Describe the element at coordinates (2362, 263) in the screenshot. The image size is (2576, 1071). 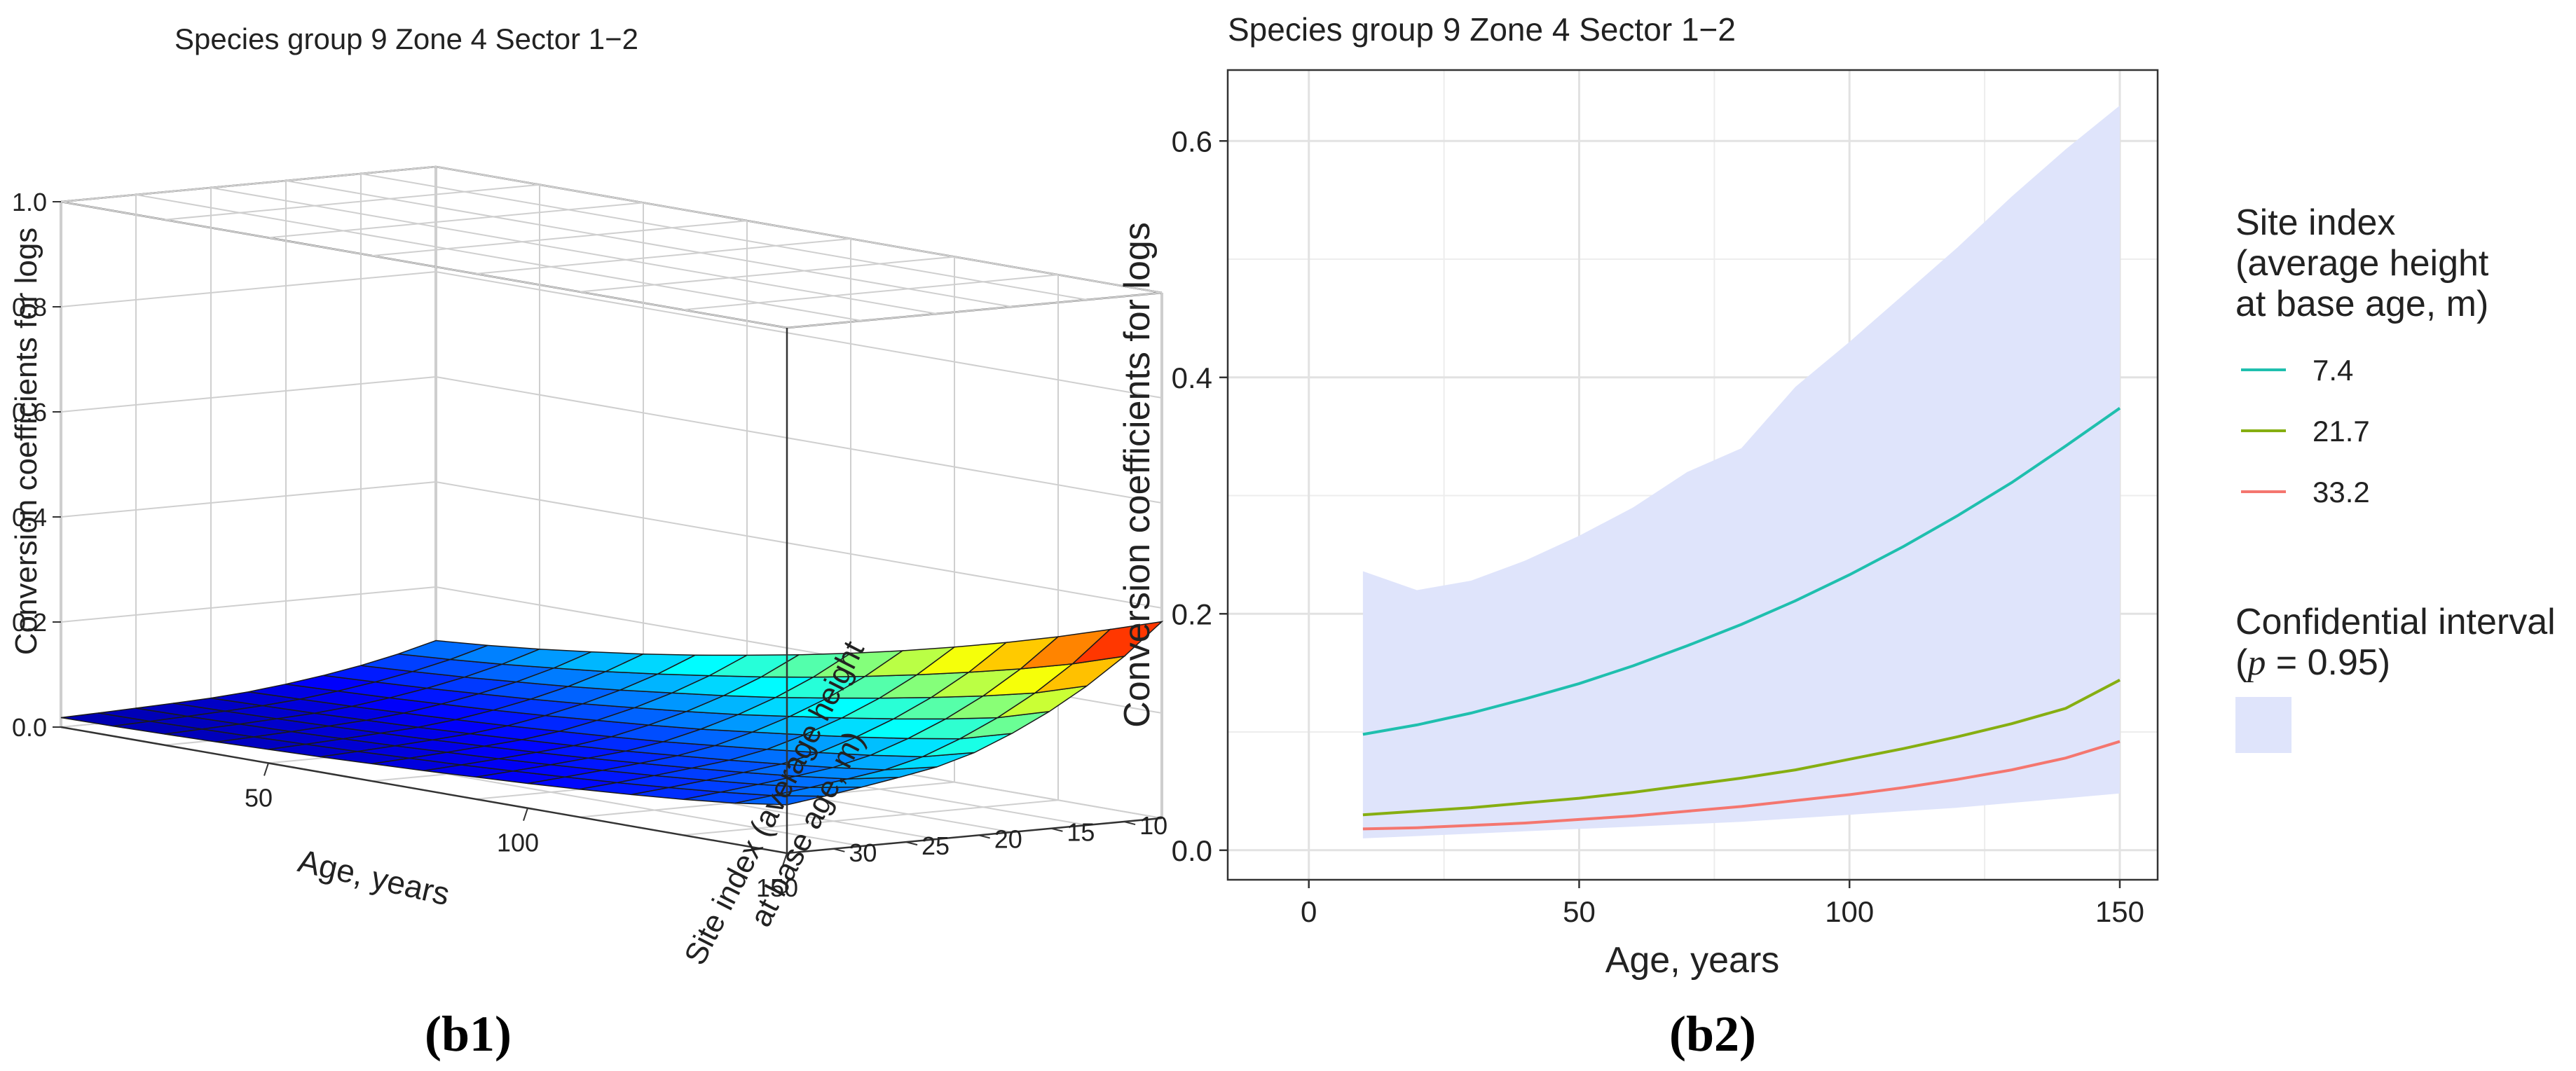
I see `legend-title-line-2: (average height` at that location.